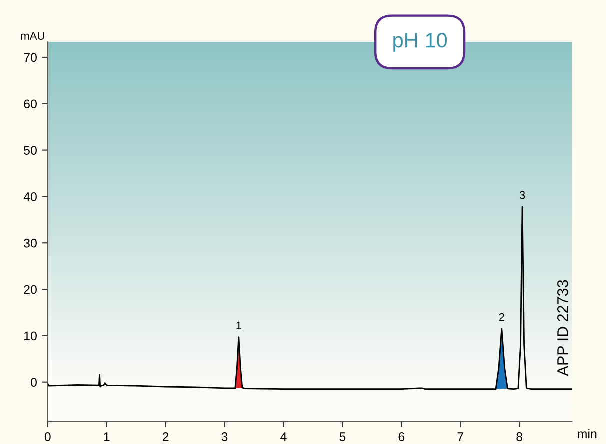  I want to click on y-tick-label: 20, so click(30, 289).